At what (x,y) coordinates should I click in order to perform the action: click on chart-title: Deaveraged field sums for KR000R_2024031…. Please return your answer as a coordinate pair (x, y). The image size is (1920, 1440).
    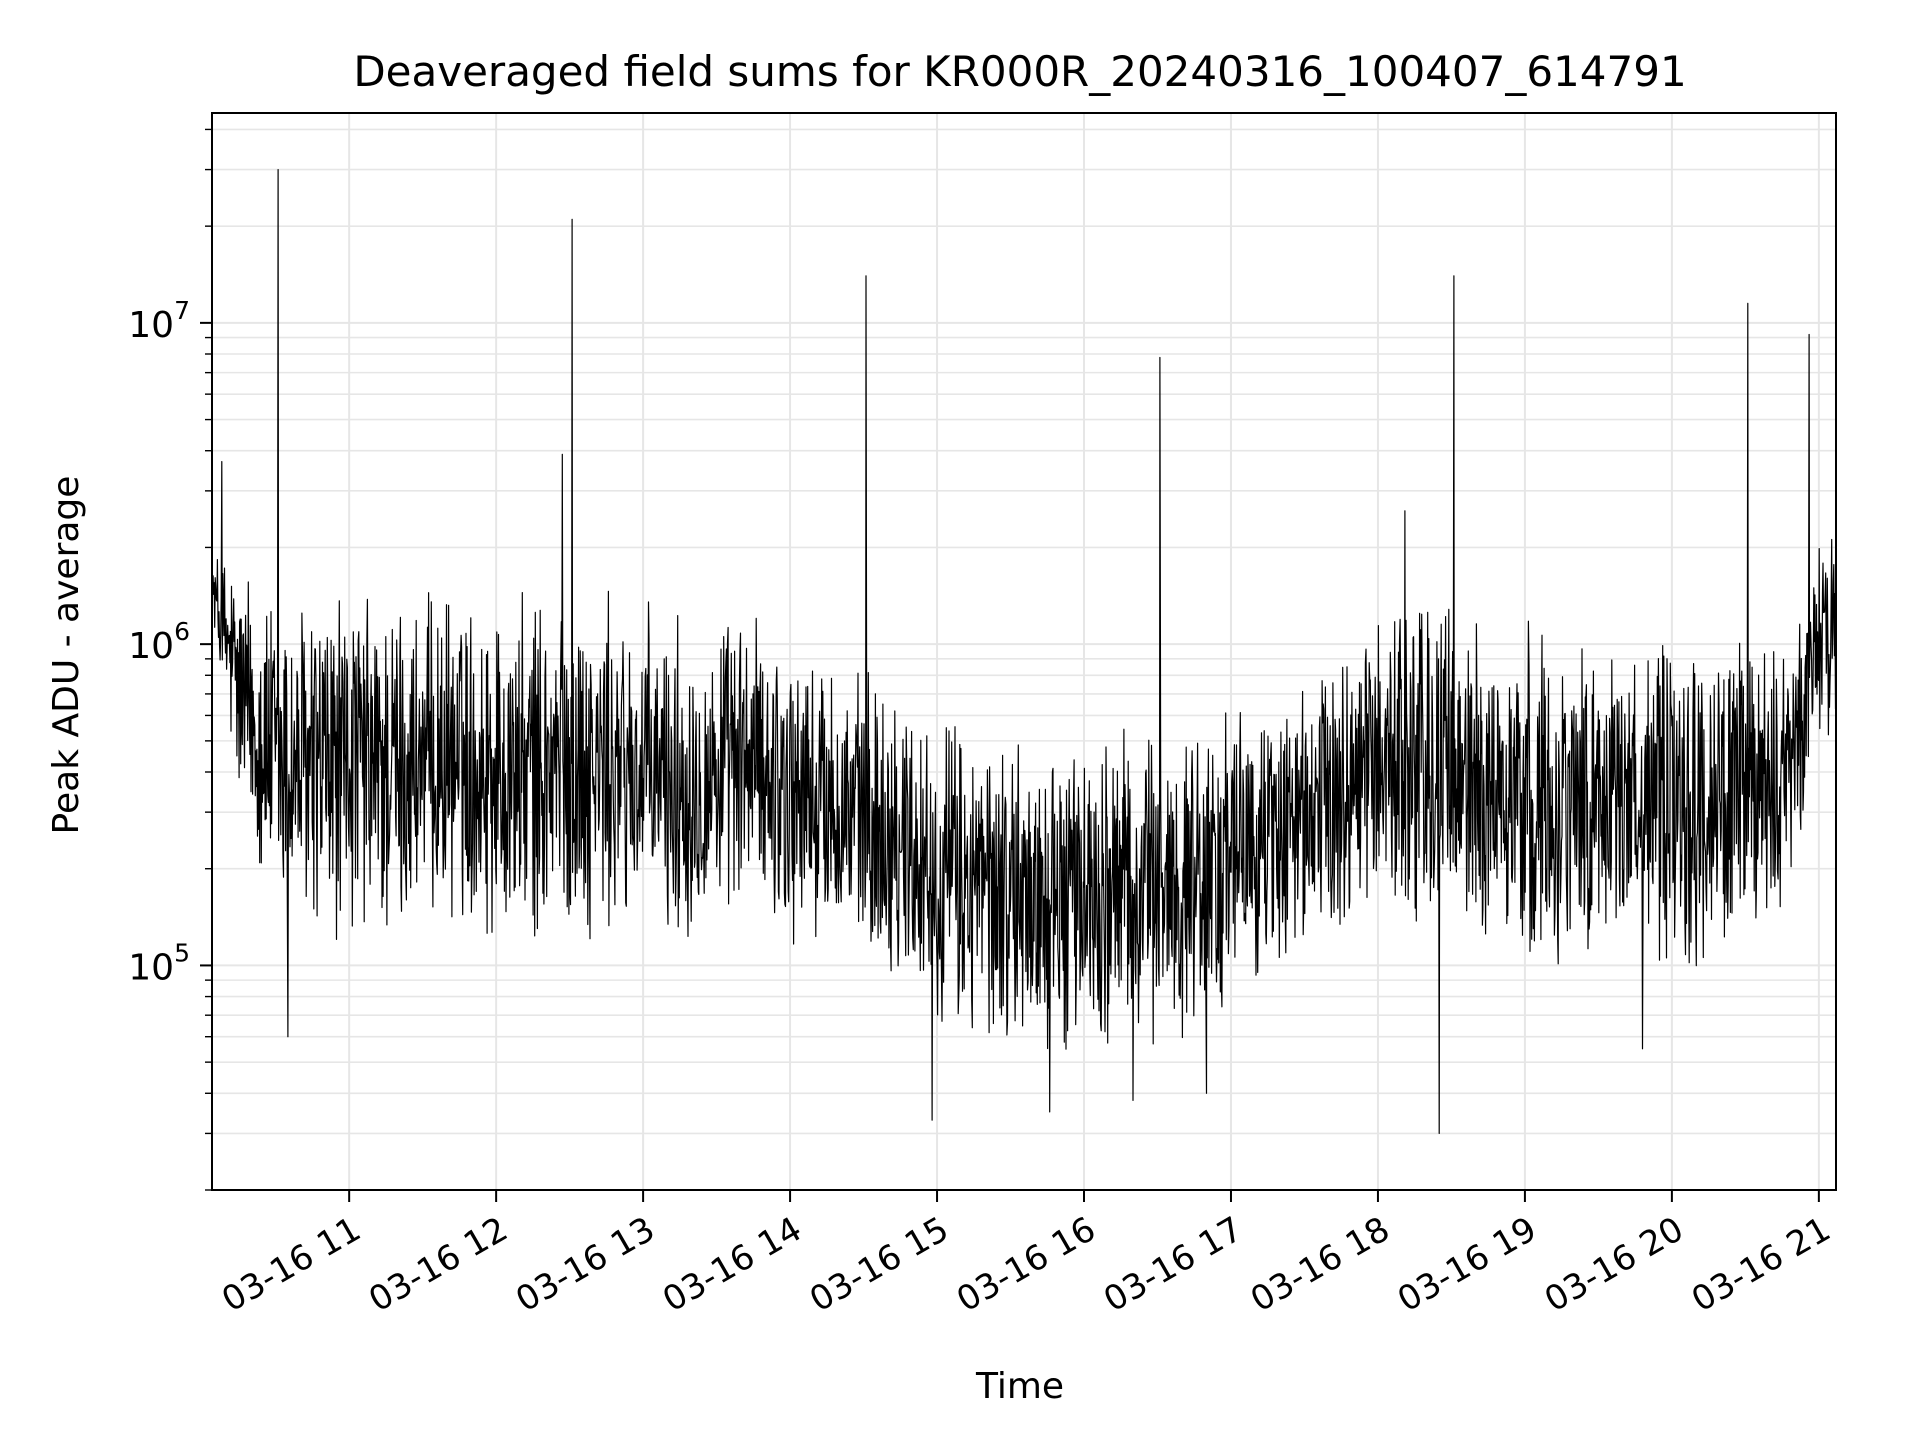
    Looking at the image, I should click on (1019, 71).